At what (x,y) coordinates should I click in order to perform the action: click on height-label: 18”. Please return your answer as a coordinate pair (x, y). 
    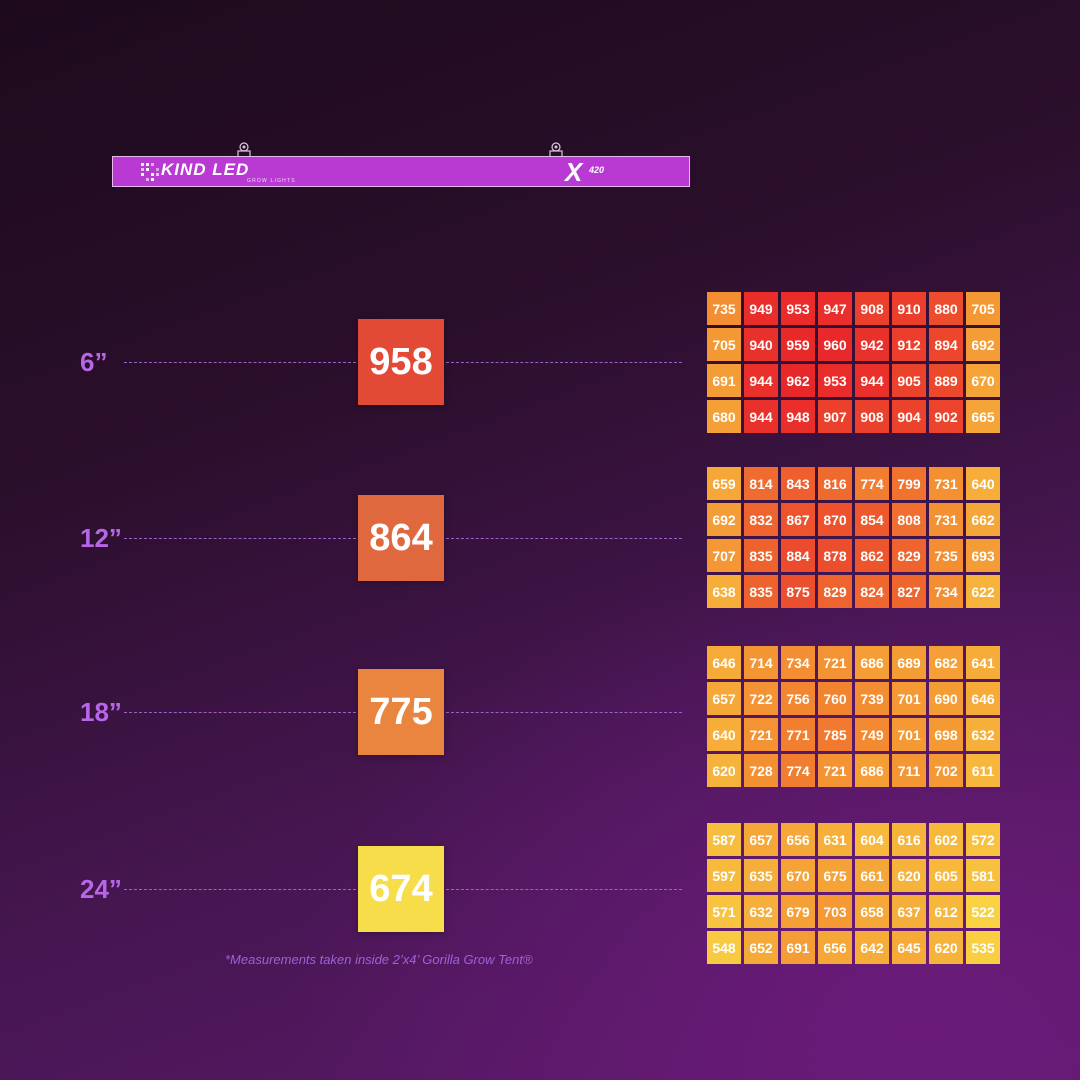
    Looking at the image, I should click on (101, 712).